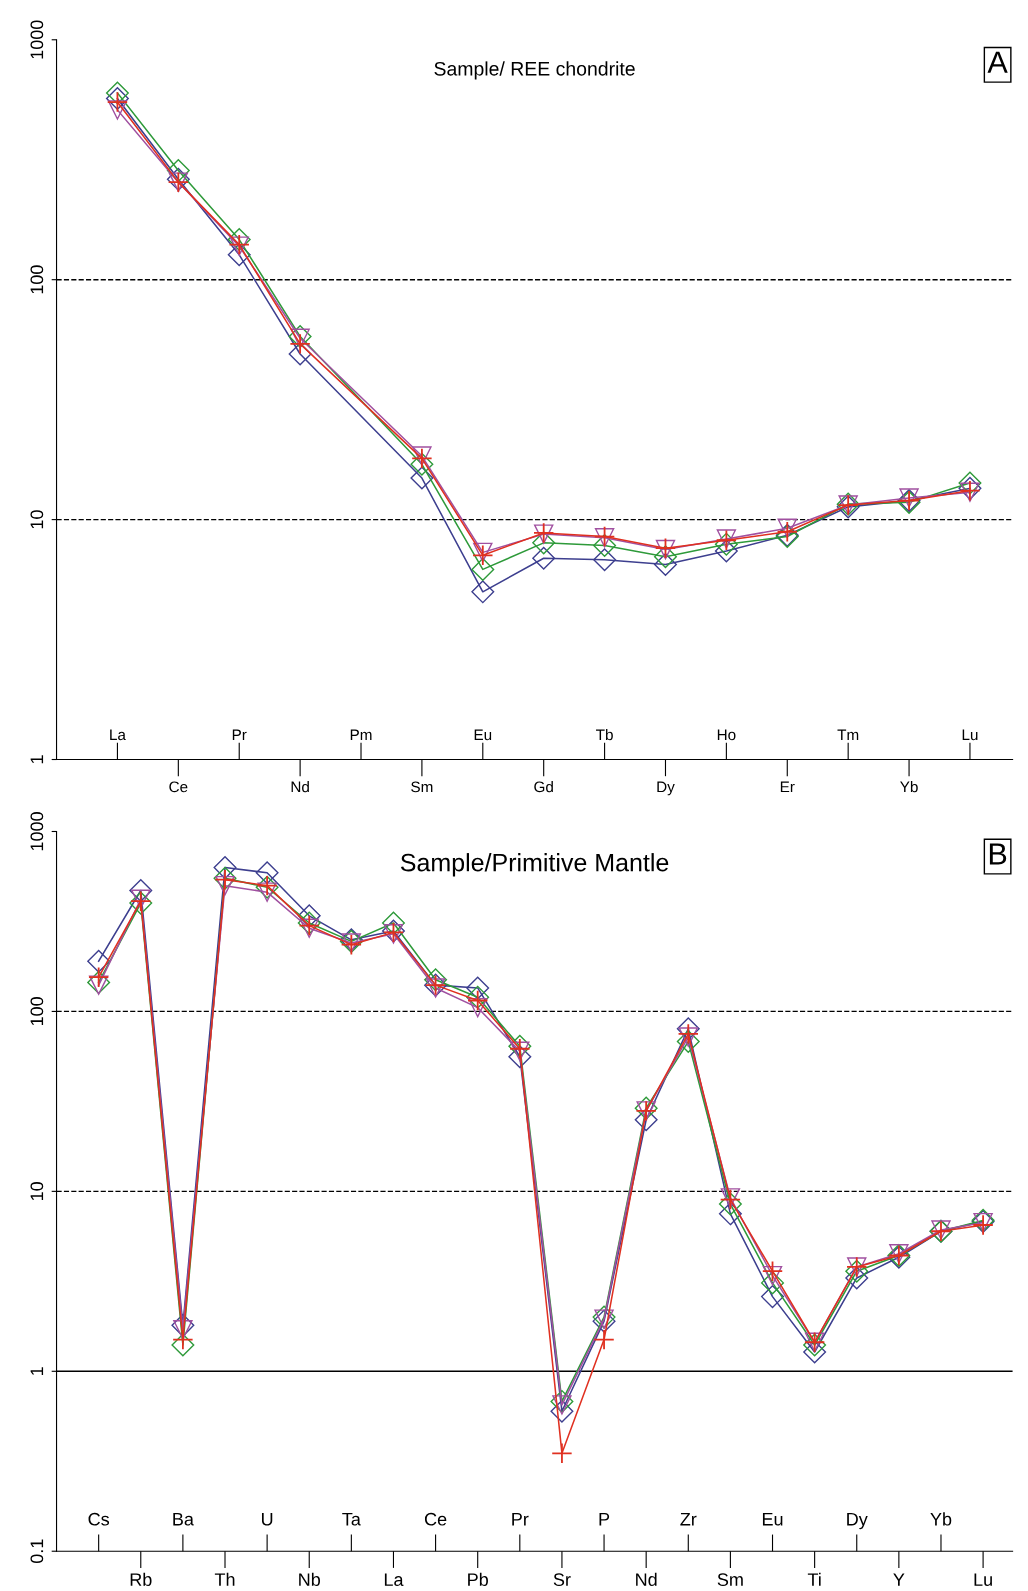  I want to click on x-tick-label: Zr, so click(688, 1519).